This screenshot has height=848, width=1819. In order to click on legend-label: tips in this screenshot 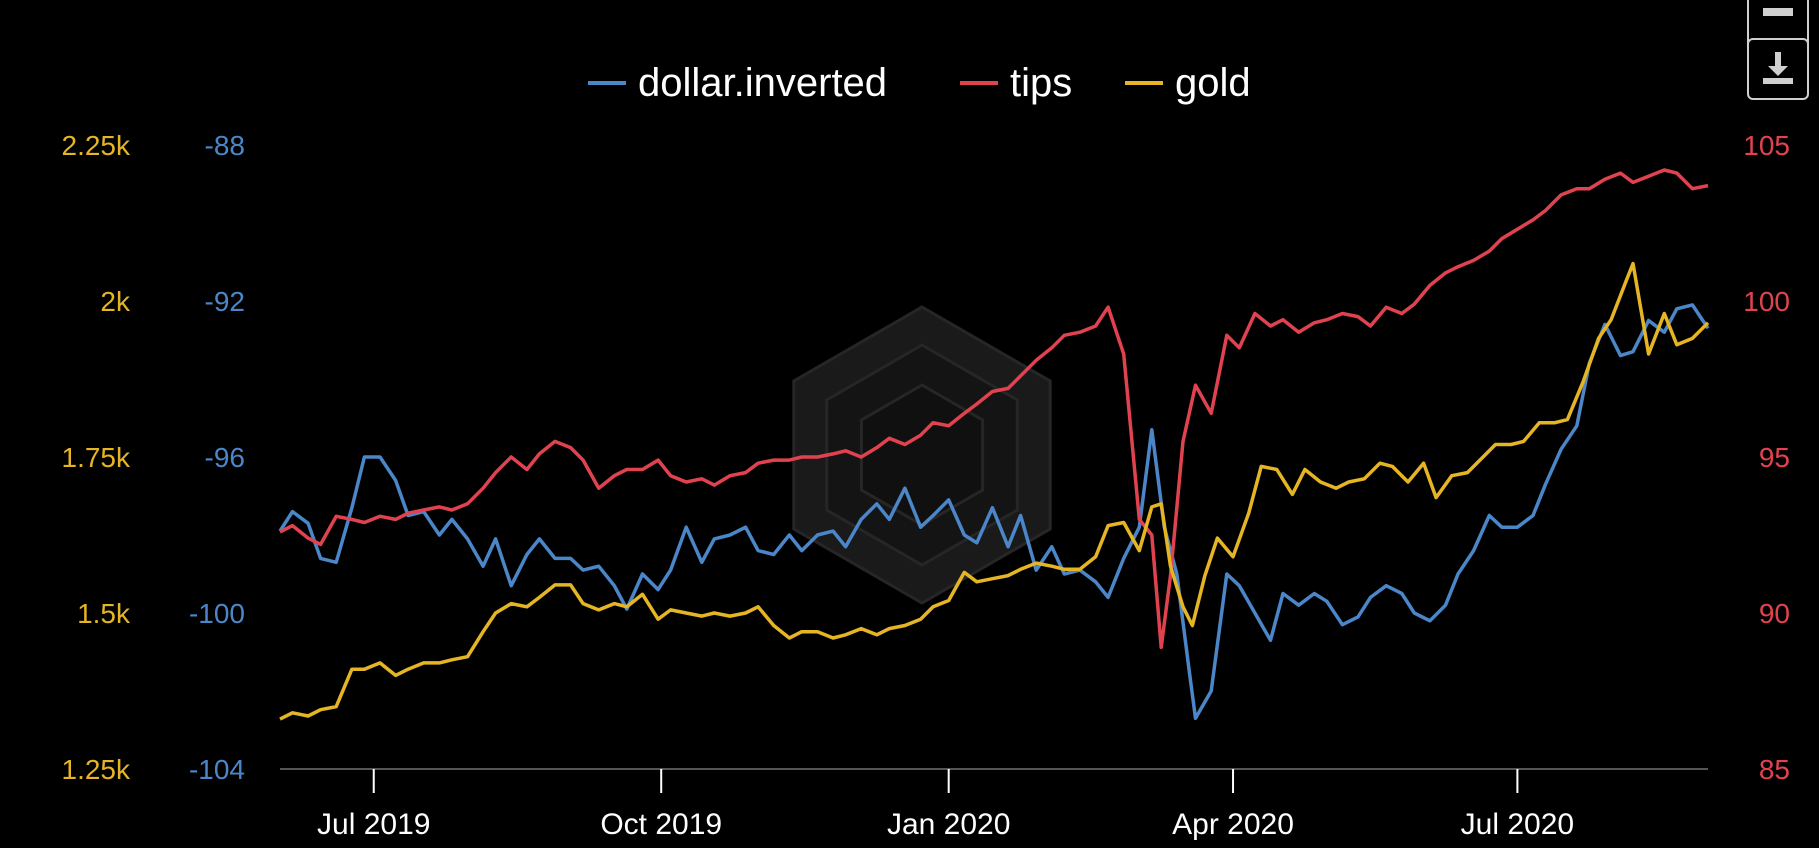, I will do `click(1041, 83)`.